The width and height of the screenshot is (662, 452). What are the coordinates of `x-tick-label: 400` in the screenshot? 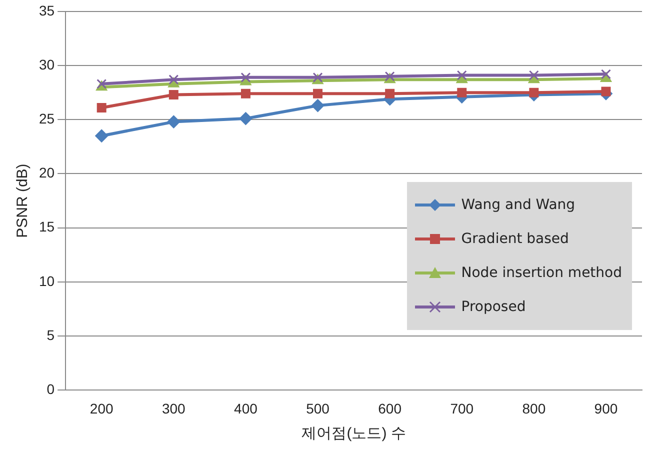 It's located at (246, 408).